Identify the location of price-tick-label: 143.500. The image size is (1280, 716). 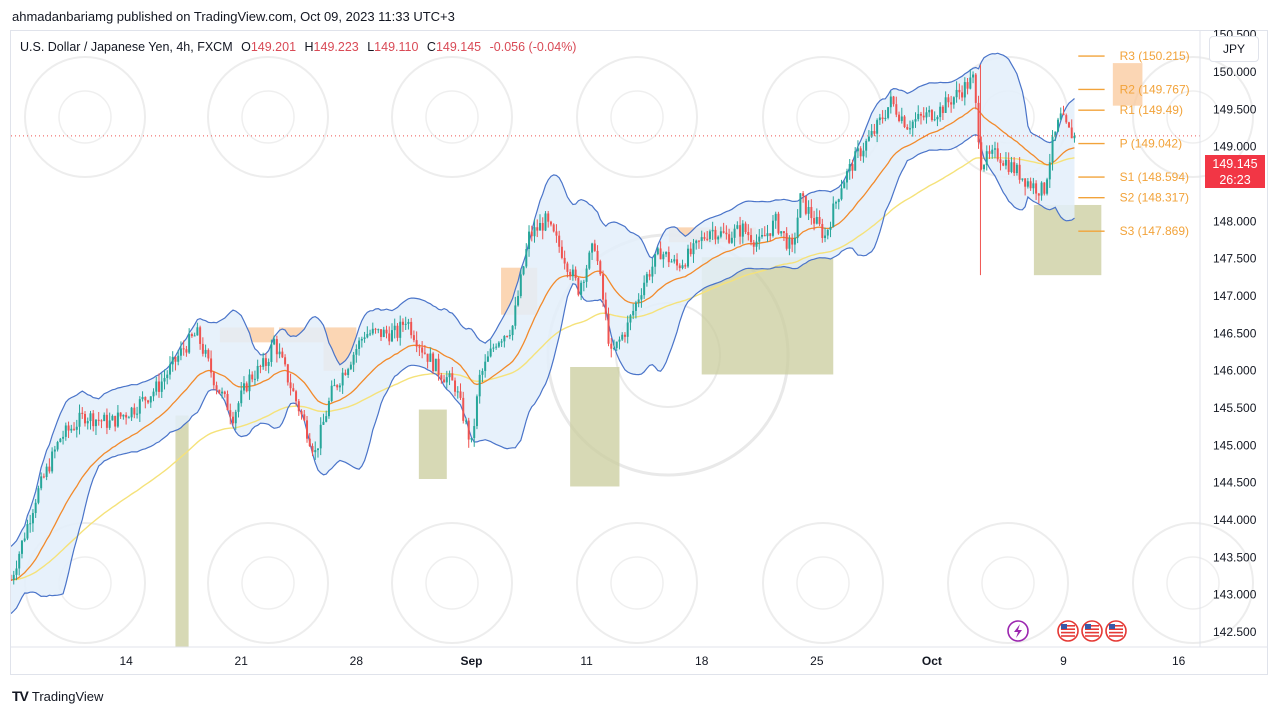
(1235, 557).